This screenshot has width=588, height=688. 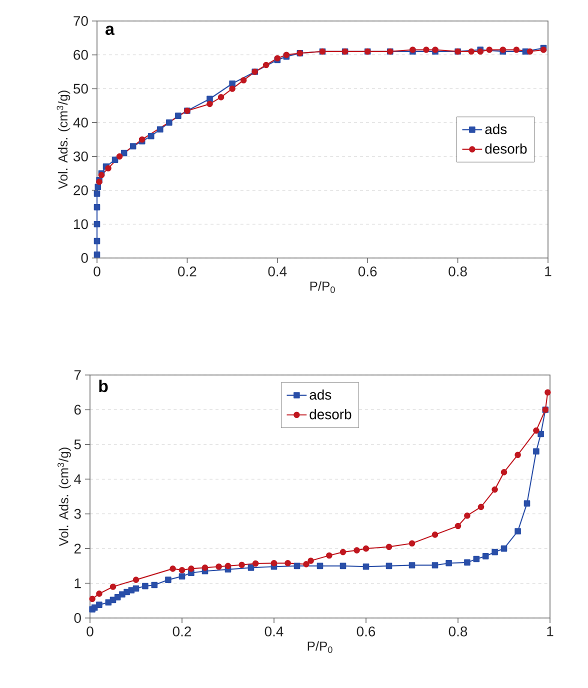 I want to click on y-tick-label: 2, so click(x=77, y=549).